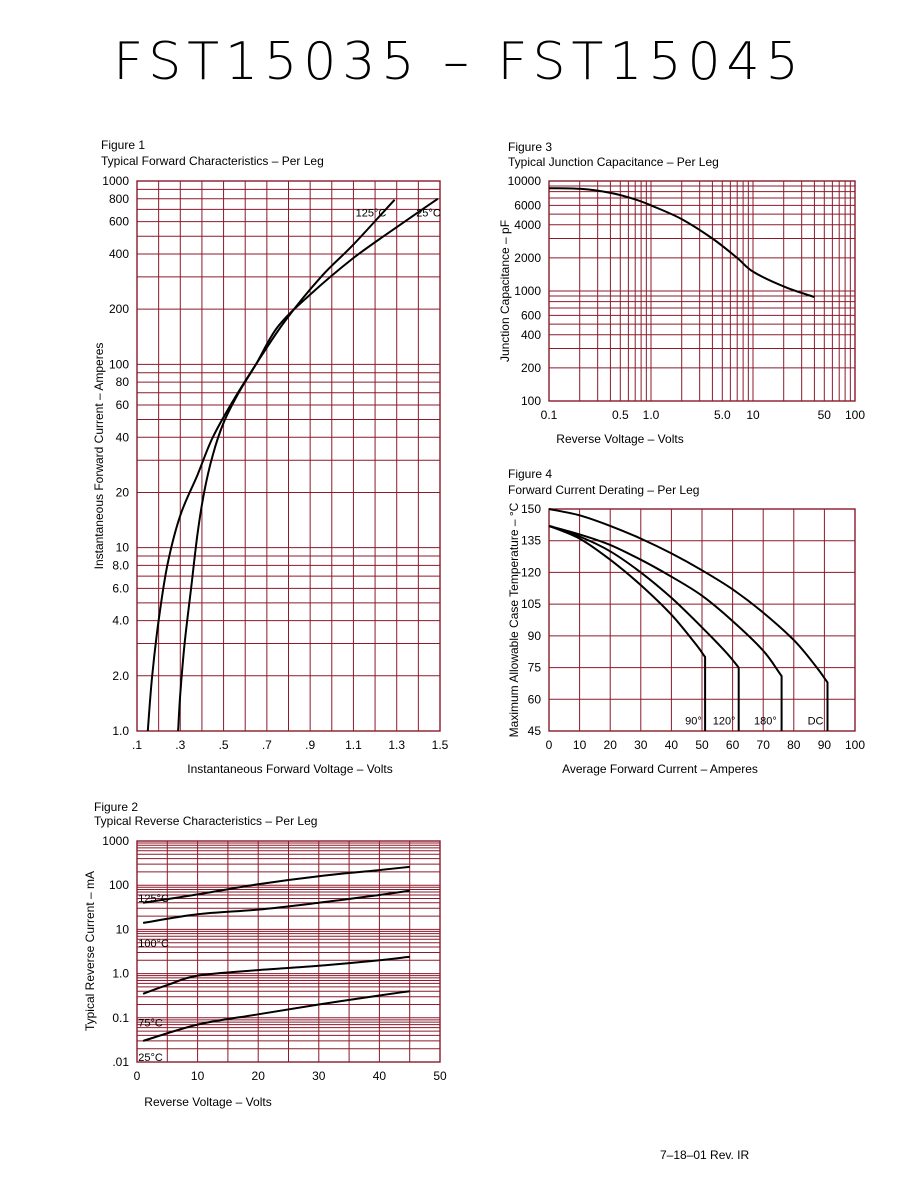 The image size is (918, 1188). What do you see at coordinates (288, 951) in the screenshot?
I see `fig2-grid` at bounding box center [288, 951].